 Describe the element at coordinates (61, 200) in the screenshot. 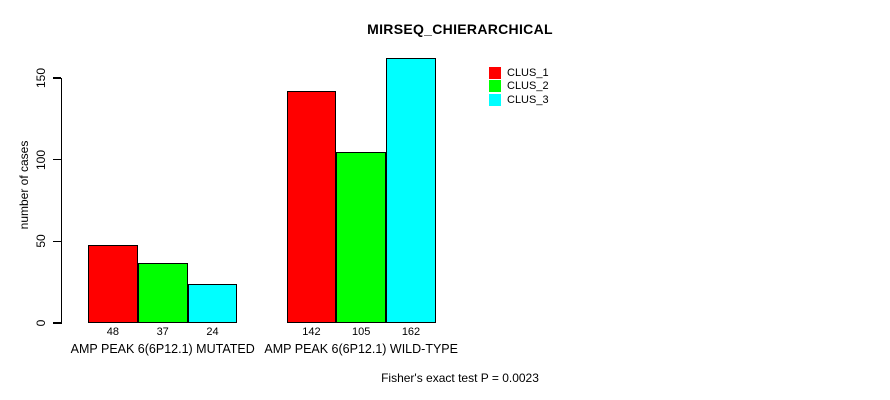

I see `y-axis-line` at that location.